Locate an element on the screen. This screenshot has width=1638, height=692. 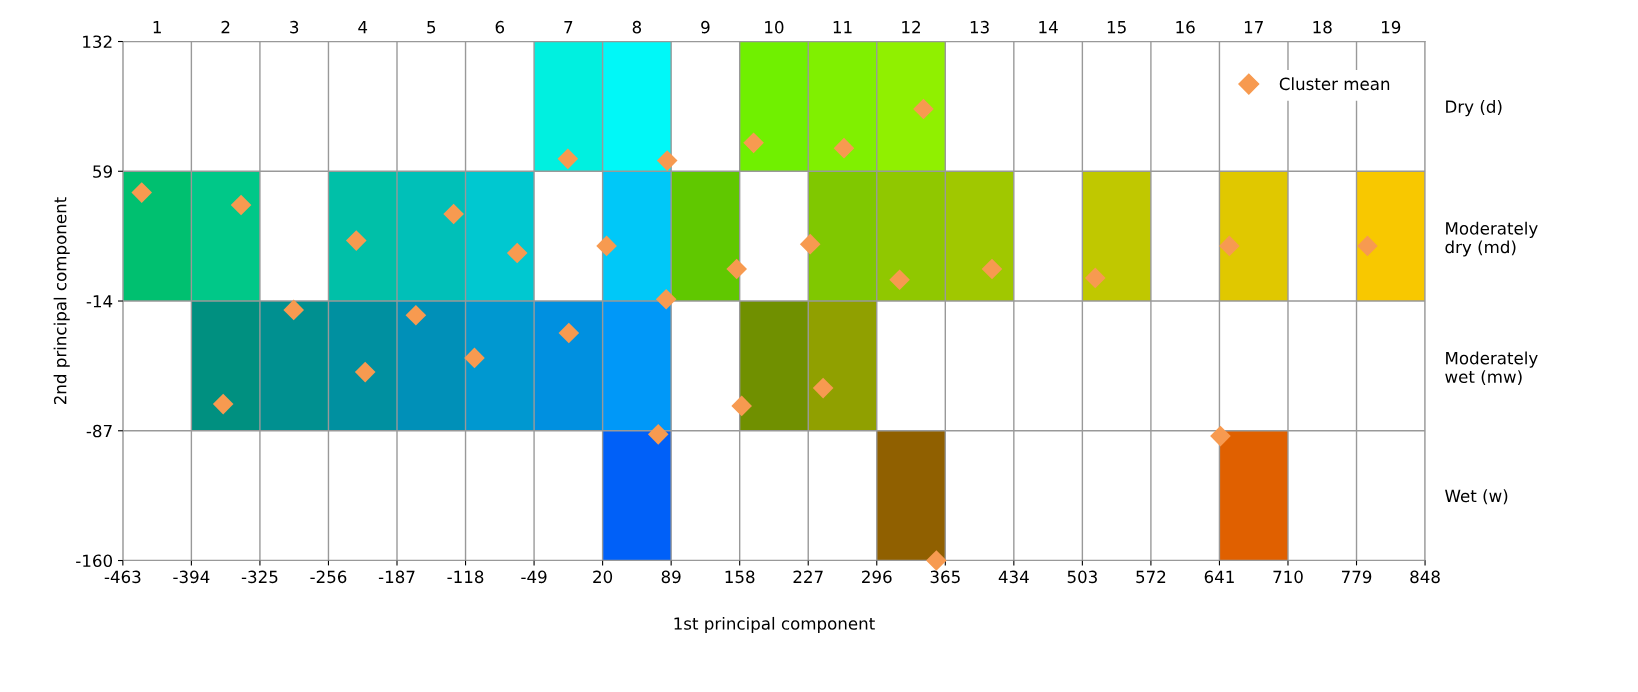
x2-tick-label: 3 is located at coordinates (294, 27).